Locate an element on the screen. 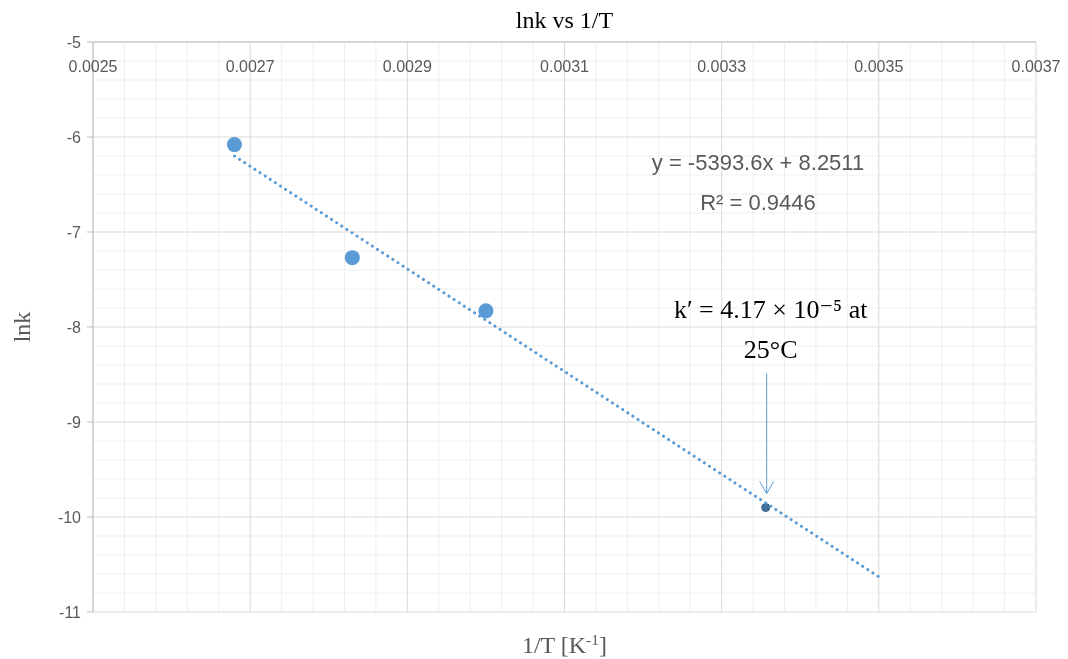 The width and height of the screenshot is (1068, 659). x-tick-label: 0.0037 is located at coordinates (1036, 66).